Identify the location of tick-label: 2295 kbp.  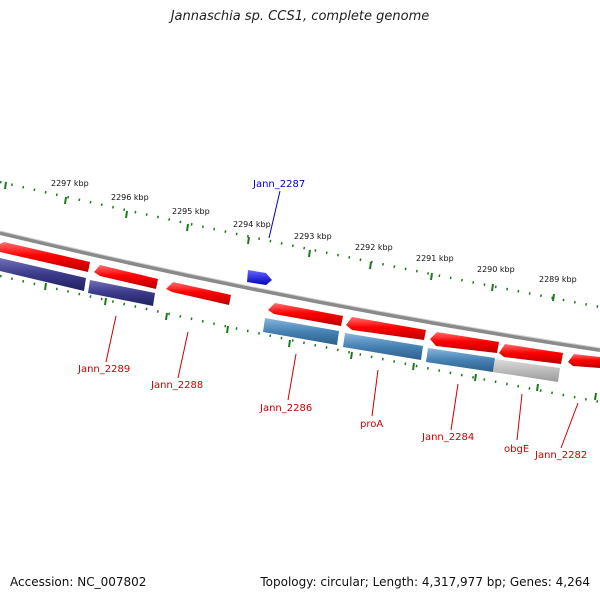
(191, 211).